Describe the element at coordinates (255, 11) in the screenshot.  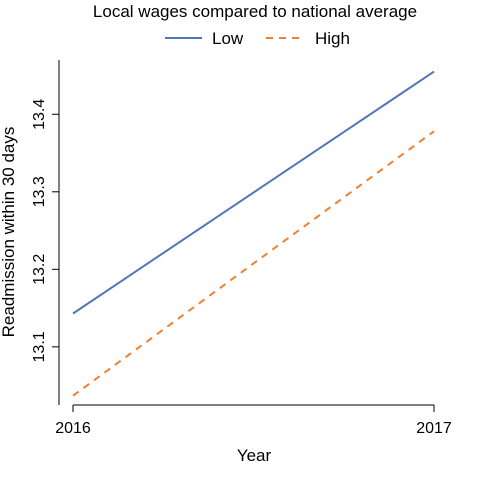
I see `legend-title: Local wages compared to national average` at that location.